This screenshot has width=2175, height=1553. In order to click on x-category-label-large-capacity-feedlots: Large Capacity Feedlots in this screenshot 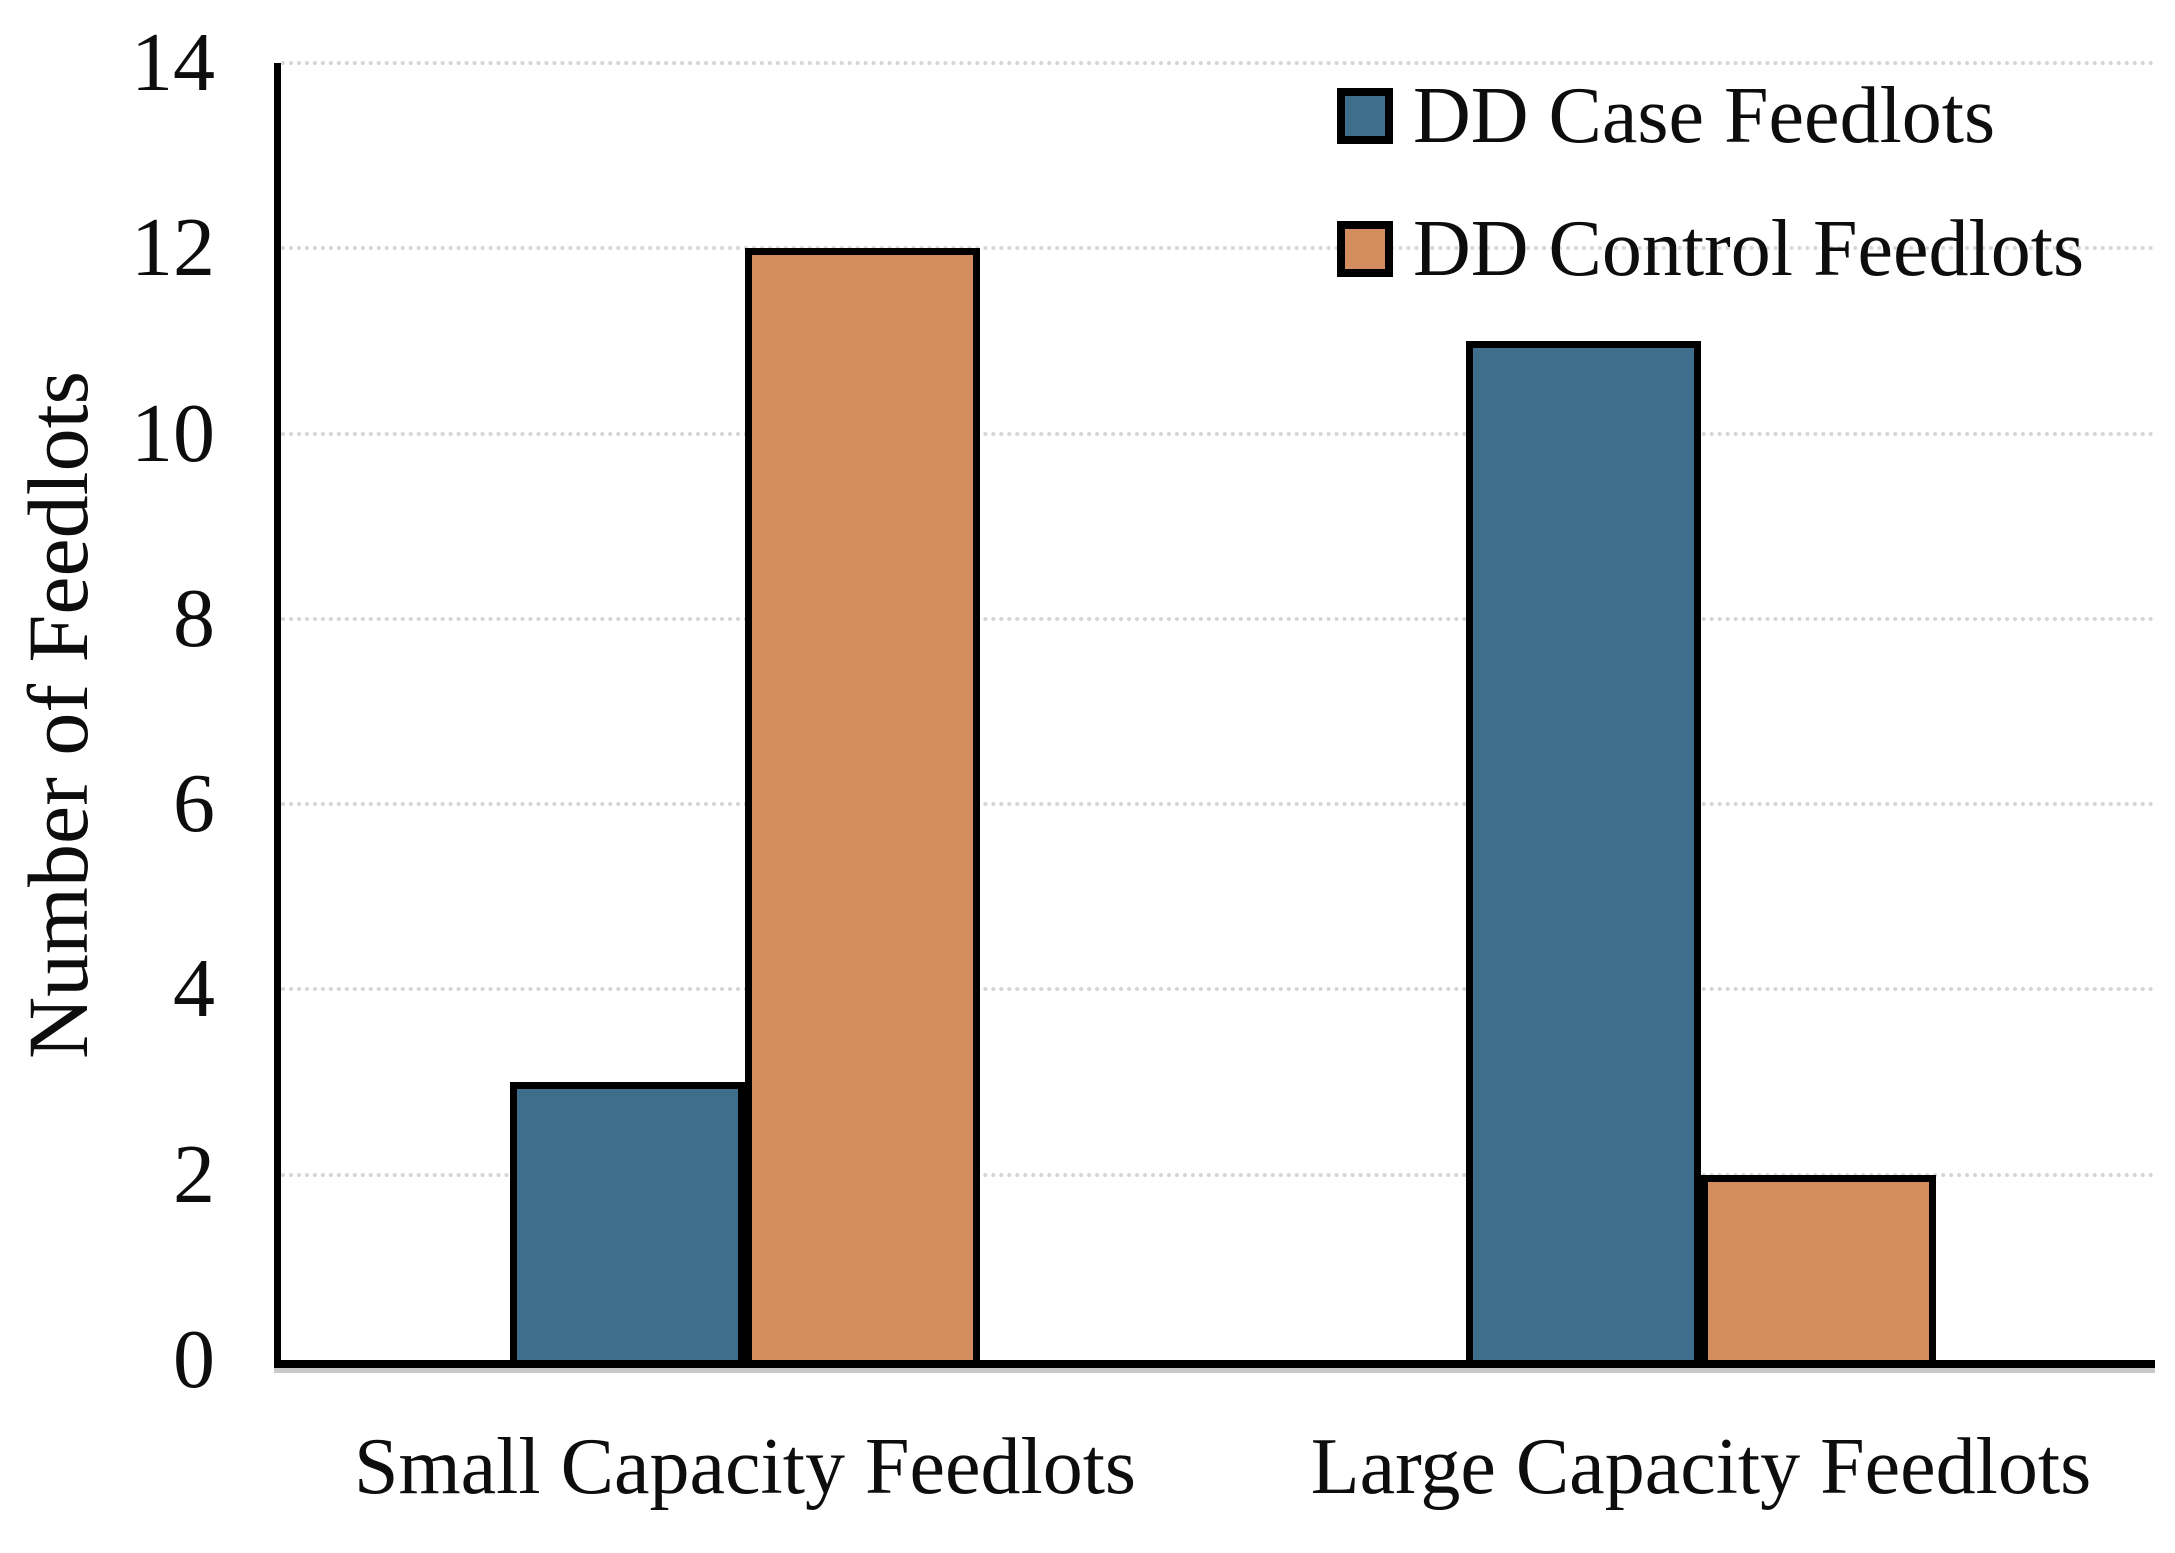, I will do `click(1701, 1467)`.